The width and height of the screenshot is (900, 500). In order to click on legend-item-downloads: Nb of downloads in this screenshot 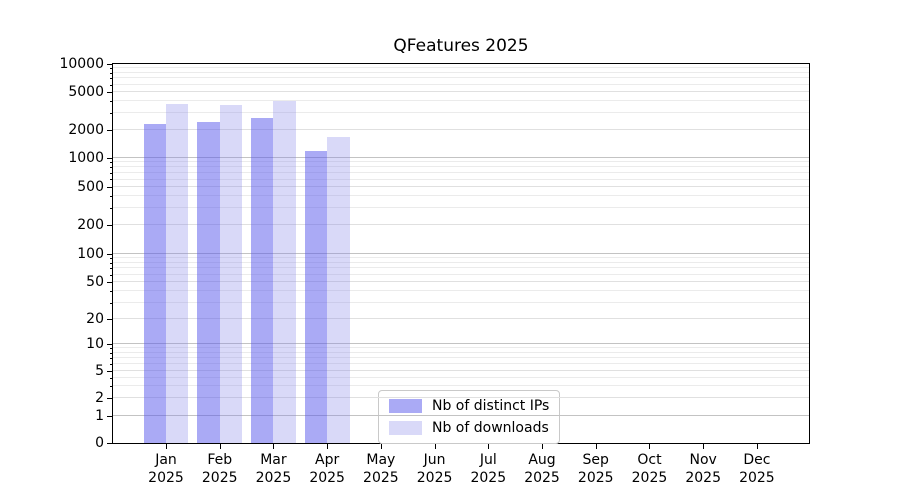, I will do `click(469, 428)`.